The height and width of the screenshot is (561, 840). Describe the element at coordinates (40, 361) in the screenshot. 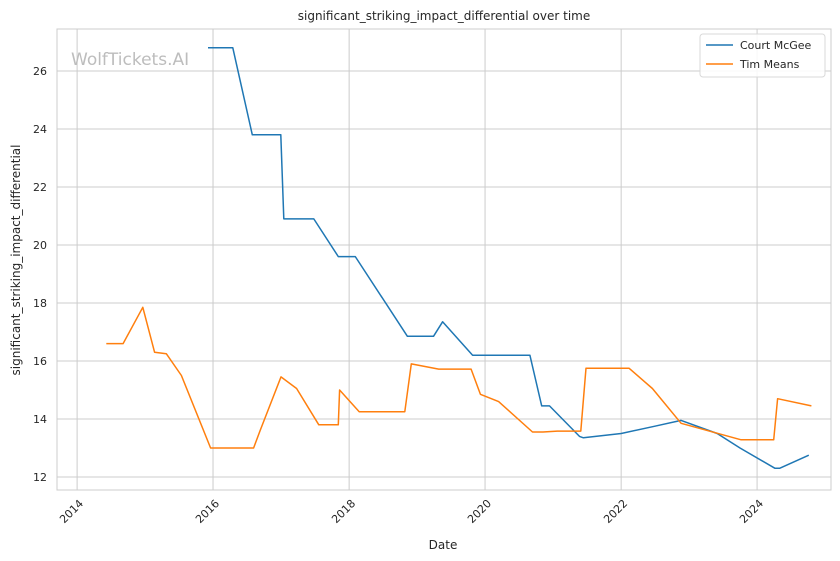

I see `y-tick-label: 16` at that location.